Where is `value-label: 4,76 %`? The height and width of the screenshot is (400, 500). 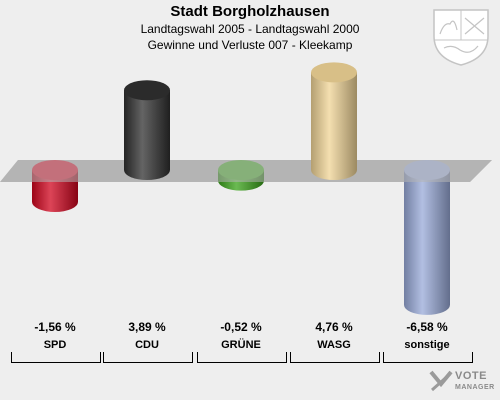
value-label: 4,76 % is located at coordinates (334, 327).